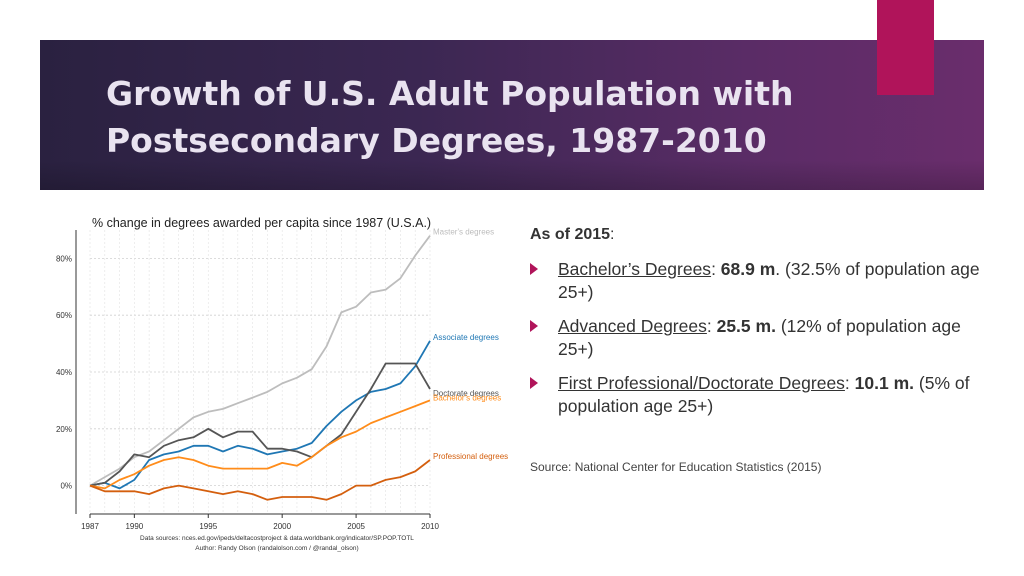 This screenshot has width=1024, height=576. I want to click on as-of-colon: :, so click(612, 234).